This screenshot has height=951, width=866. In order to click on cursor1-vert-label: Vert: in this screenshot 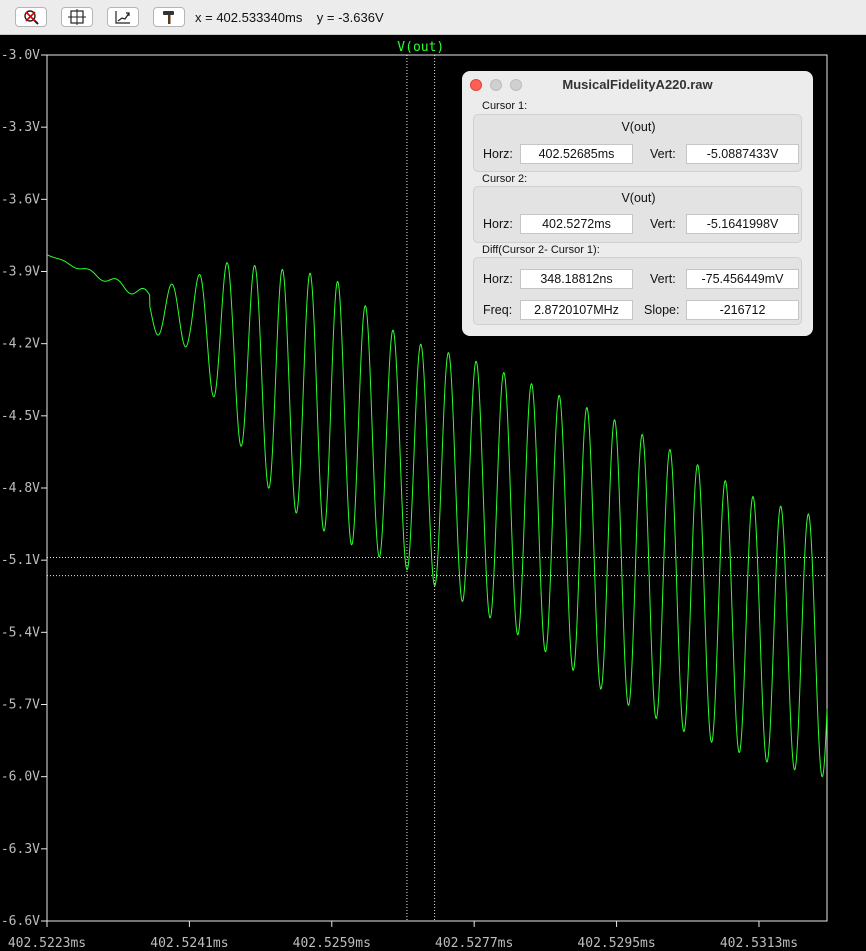, I will do `click(663, 154)`.